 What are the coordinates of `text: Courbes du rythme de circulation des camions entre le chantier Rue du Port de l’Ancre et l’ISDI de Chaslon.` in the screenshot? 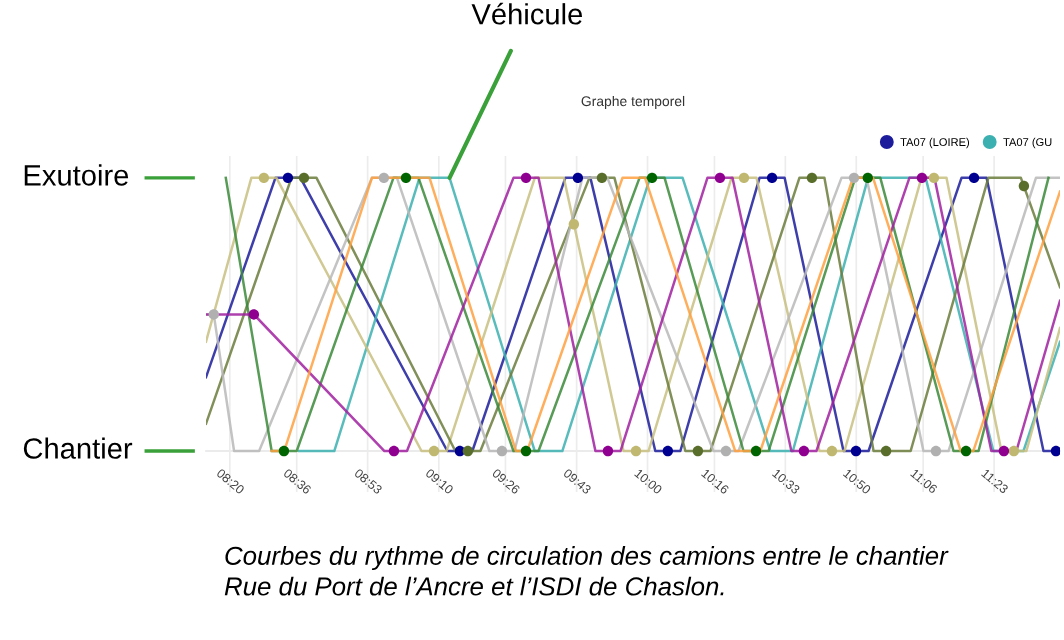 It's located at (586, 571).